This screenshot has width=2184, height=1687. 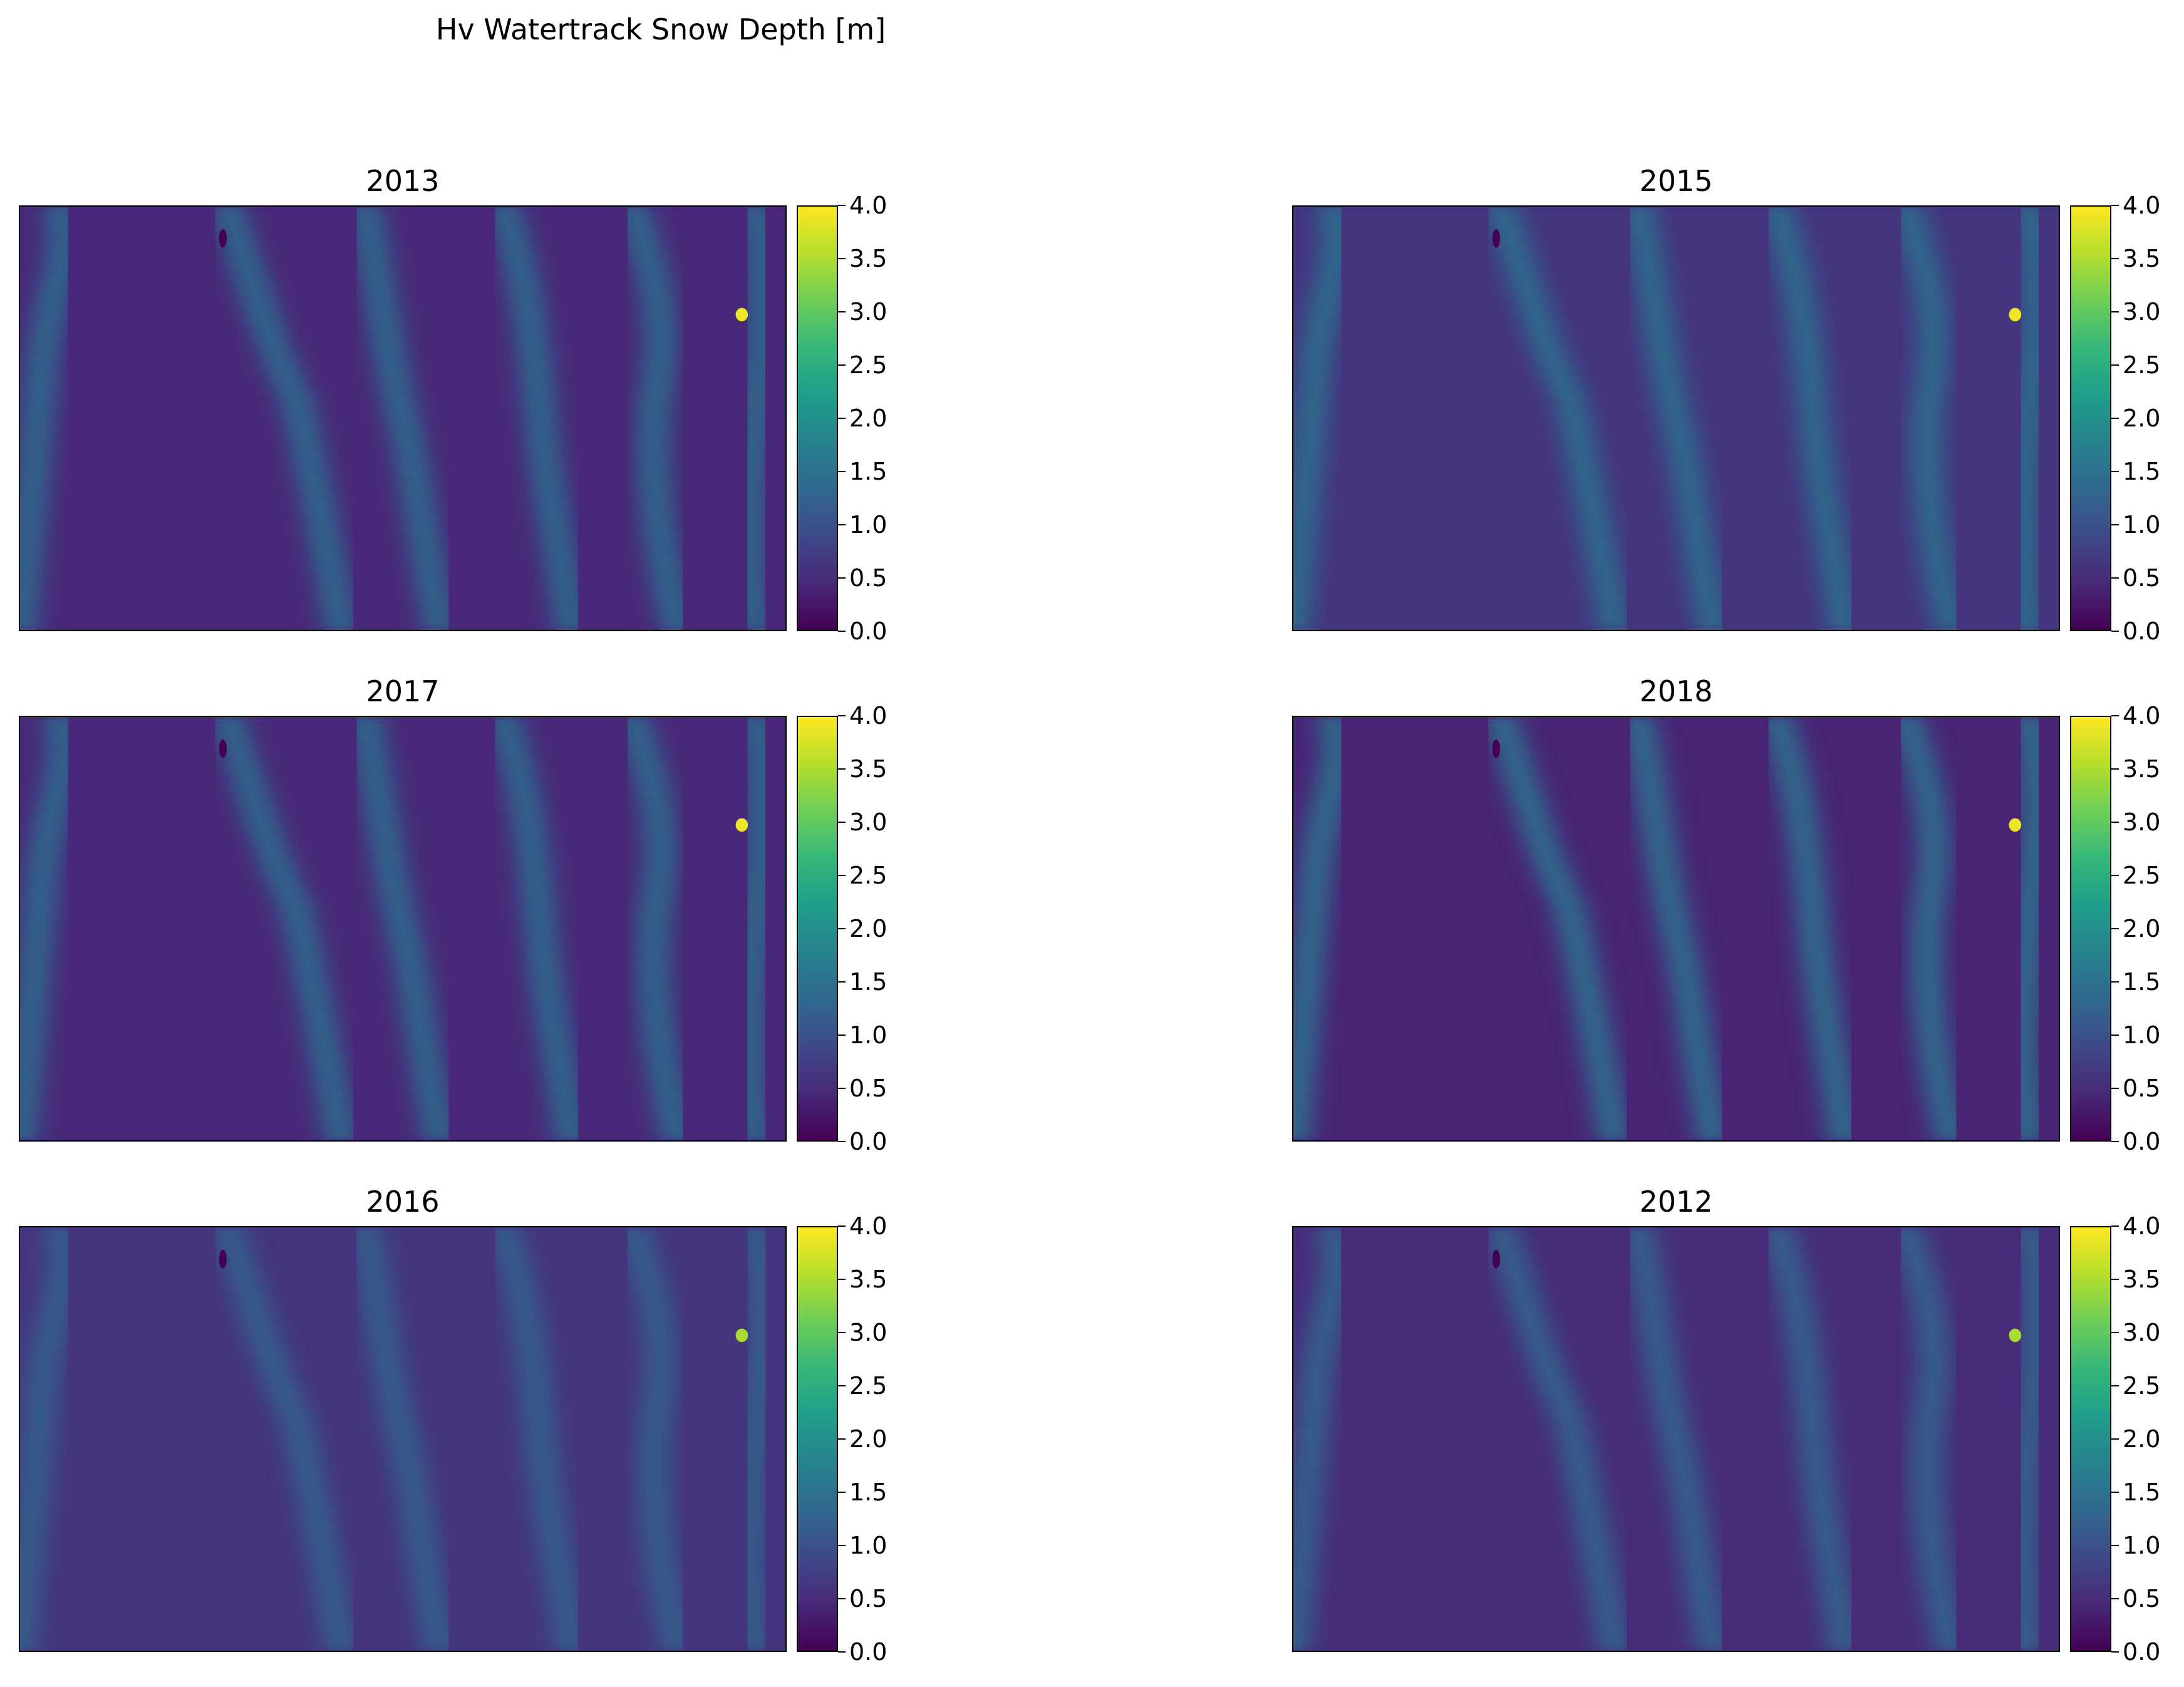 I want to click on panel-title: 2017, so click(x=403, y=691).